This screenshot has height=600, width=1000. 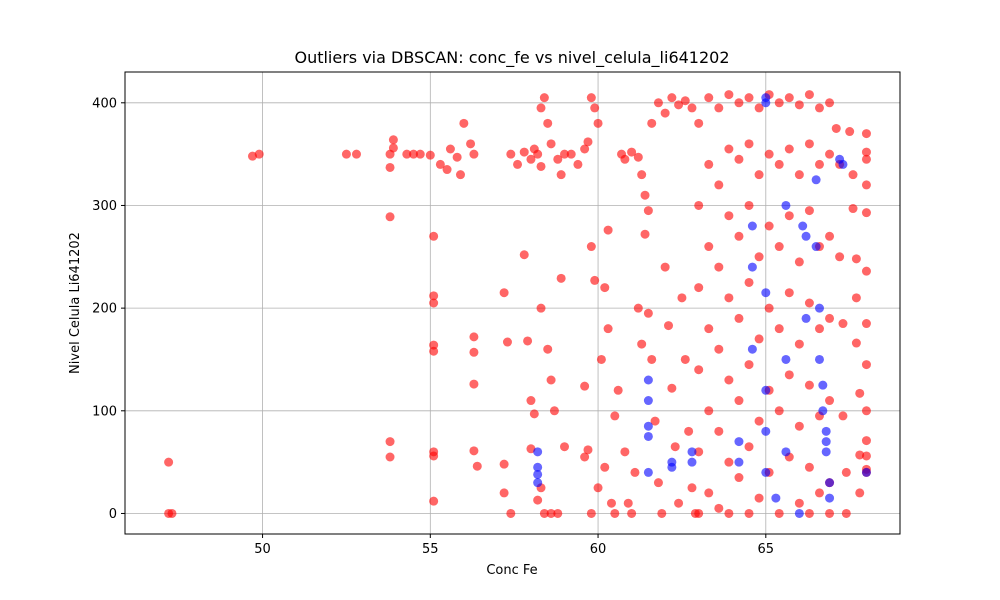 What do you see at coordinates (514, 545) in the screenshot?
I see `x-axis-ticks: 50 55 60 65` at bounding box center [514, 545].